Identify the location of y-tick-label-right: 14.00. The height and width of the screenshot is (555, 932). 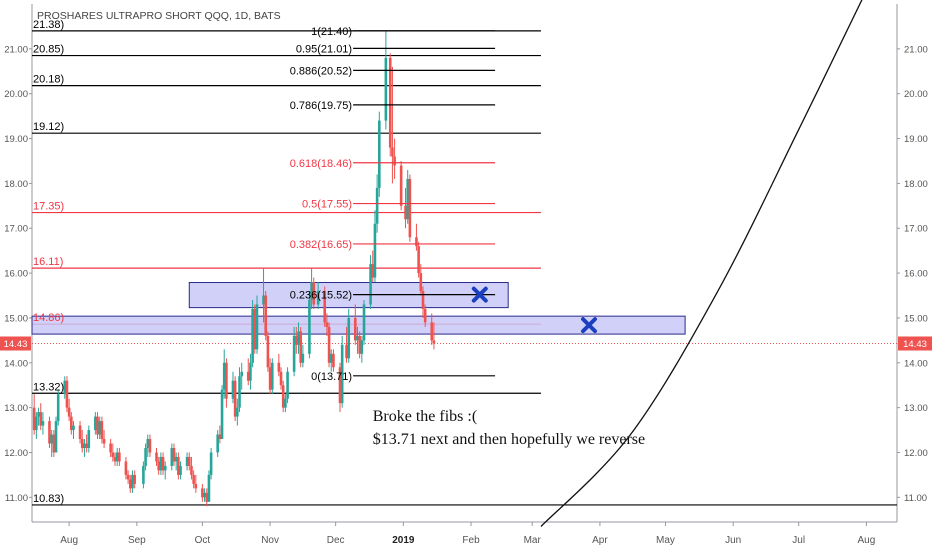
(916, 363).